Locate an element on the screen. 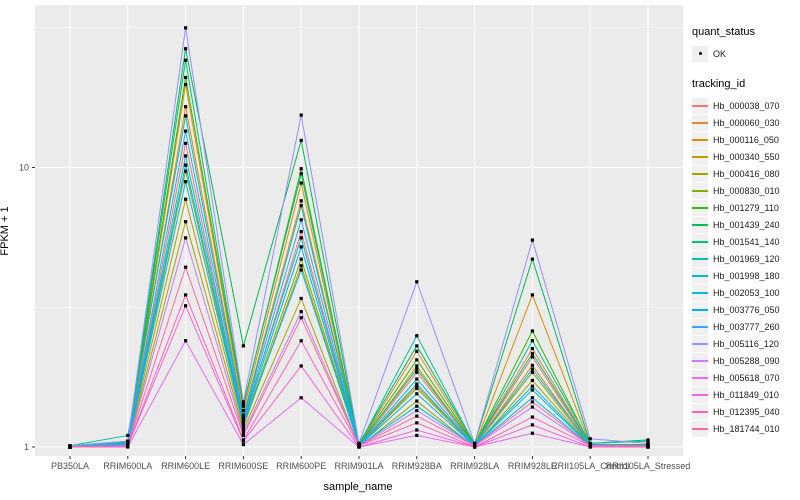 This screenshot has width=800, height=500. y-tick-label: 10 is located at coordinates (24, 168).